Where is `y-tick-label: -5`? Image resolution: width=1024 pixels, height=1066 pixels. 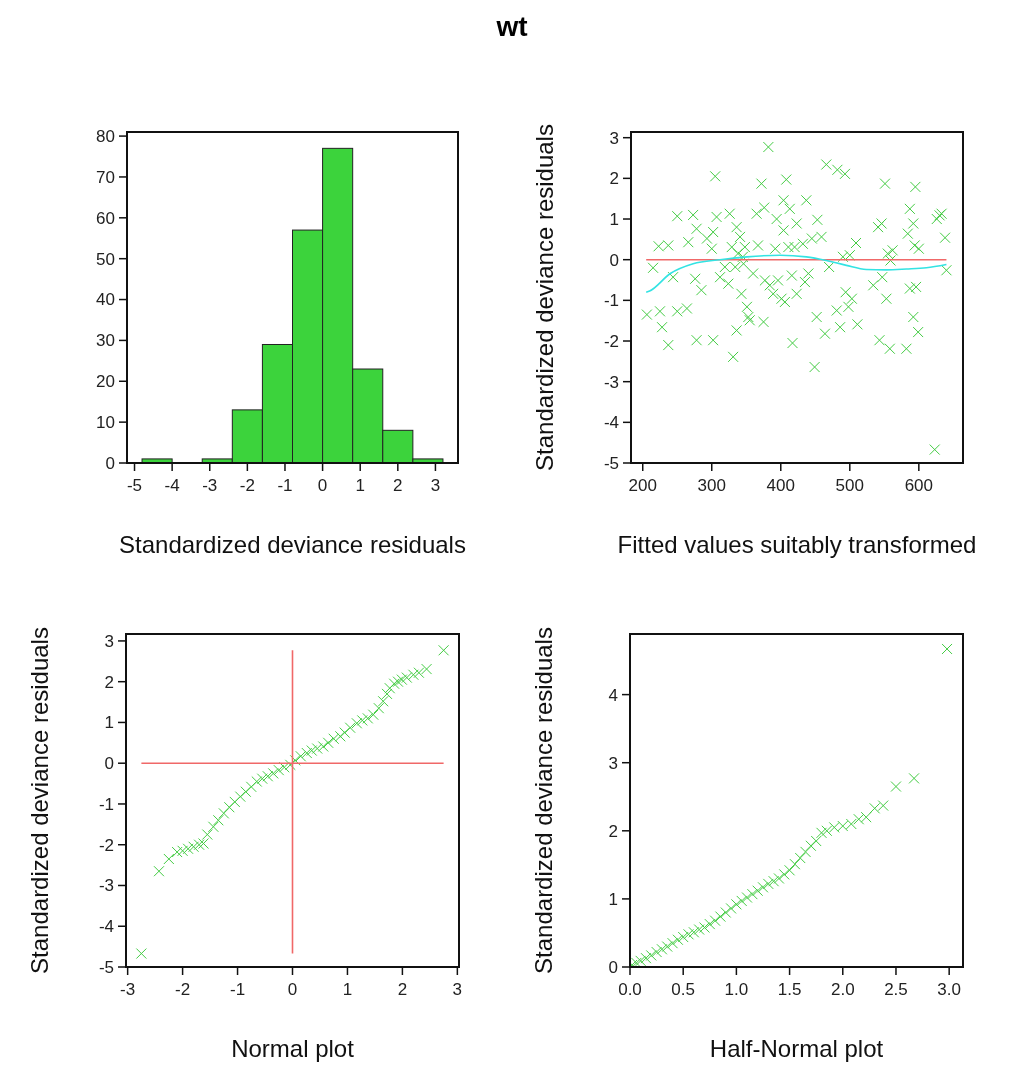 y-tick-label: -5 is located at coordinates (611, 463).